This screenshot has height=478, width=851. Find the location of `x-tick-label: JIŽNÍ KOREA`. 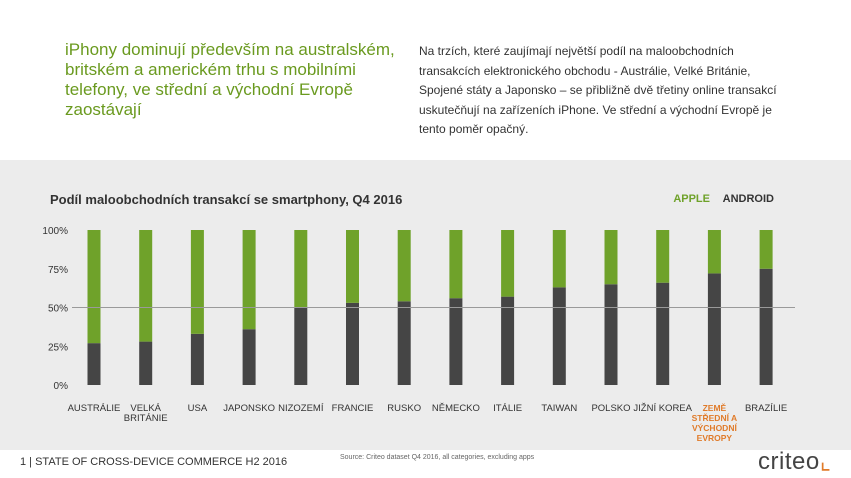

x-tick-label: JIŽNÍ KOREA is located at coordinates (662, 408).